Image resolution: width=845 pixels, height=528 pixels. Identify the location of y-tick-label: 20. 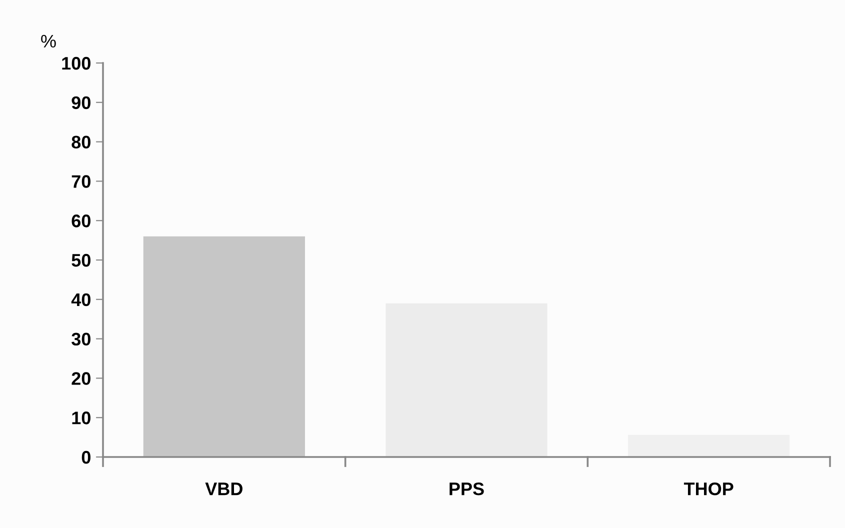
(81, 378).